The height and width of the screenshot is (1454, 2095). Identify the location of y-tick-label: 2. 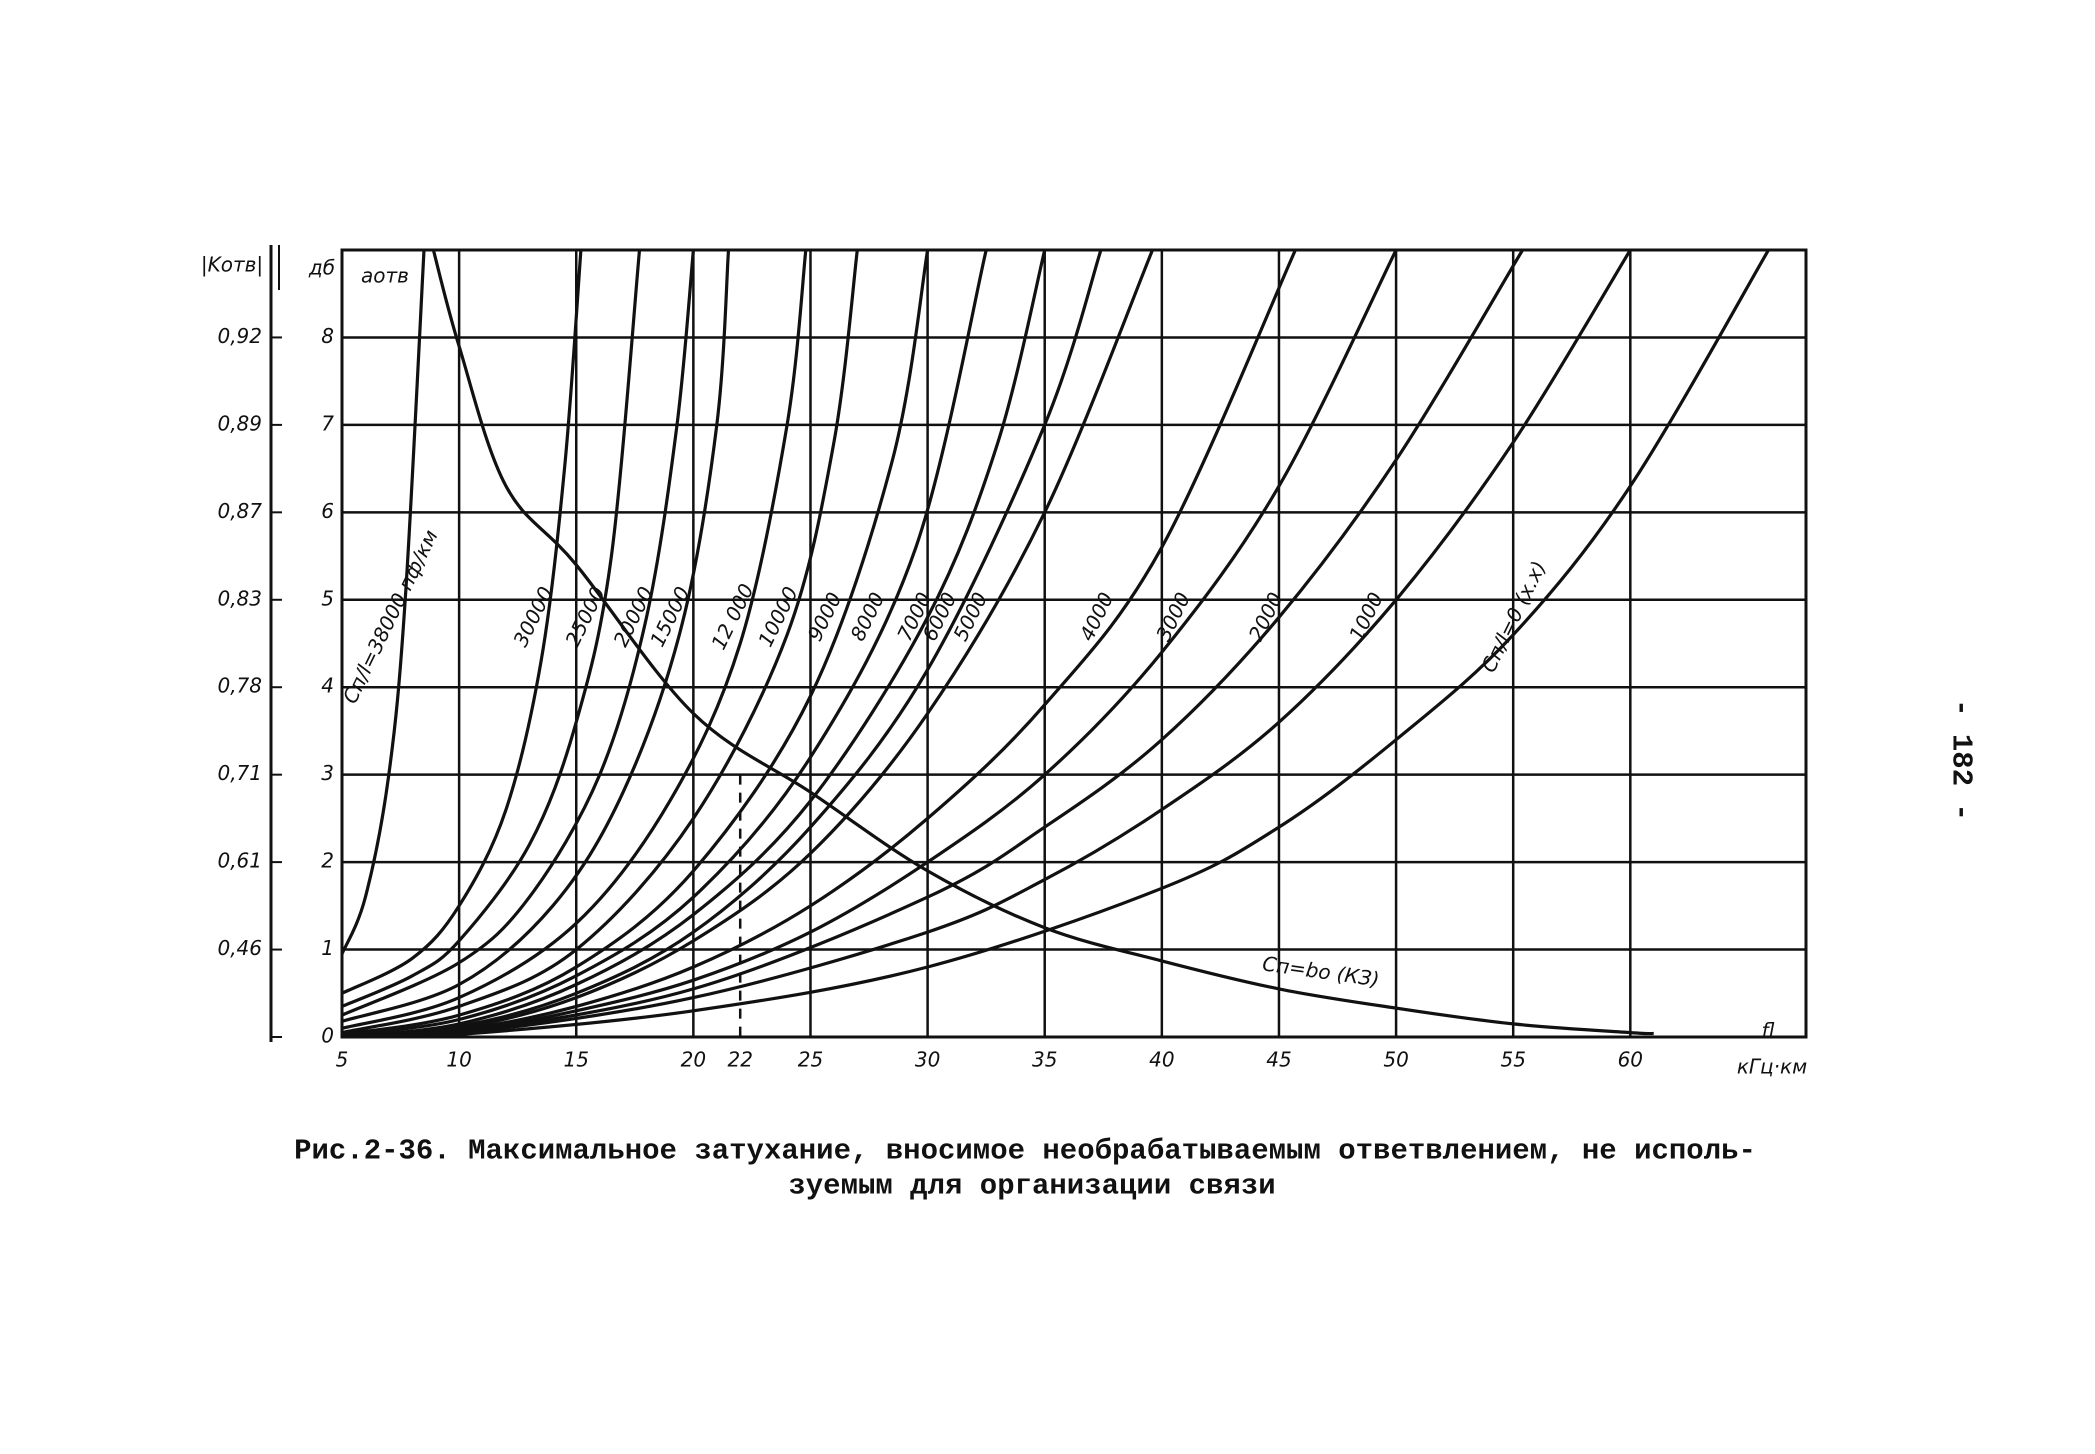
(327, 861).